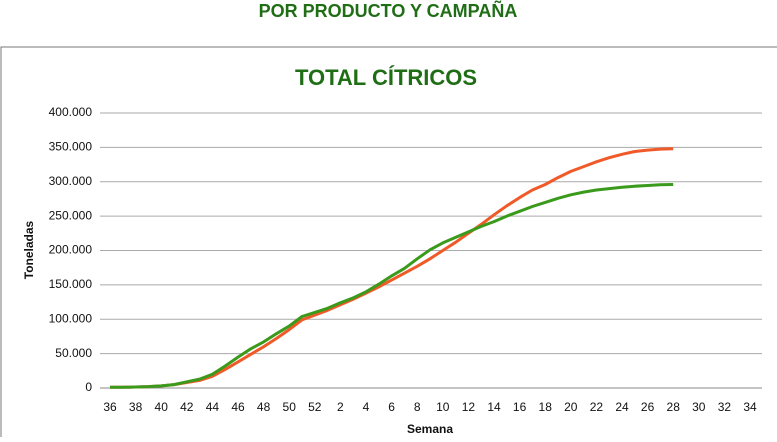 The width and height of the screenshot is (777, 442). Describe the element at coordinates (71, 112) in the screenshot. I see `y-tick-label: 400.000` at that location.